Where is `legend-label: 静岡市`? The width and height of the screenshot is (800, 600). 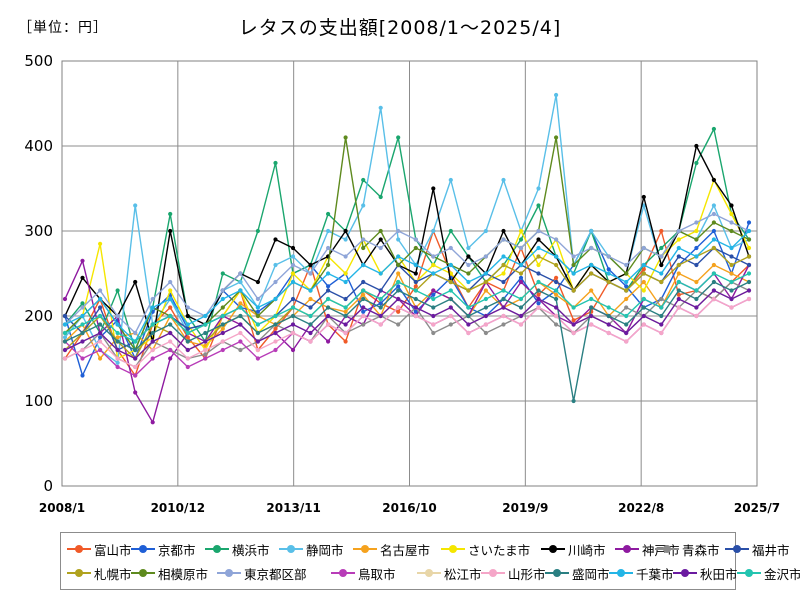 legend-label: 静岡市 is located at coordinates (325, 550).